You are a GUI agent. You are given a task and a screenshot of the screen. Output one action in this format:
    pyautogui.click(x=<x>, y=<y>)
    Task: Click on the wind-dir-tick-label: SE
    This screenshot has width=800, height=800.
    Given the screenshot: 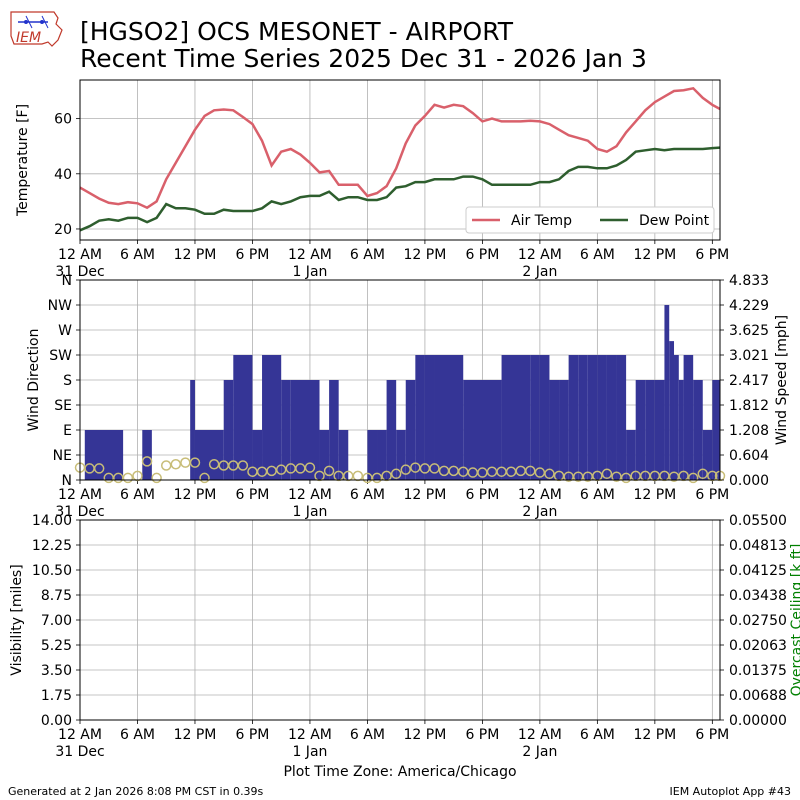 What is the action you would take?
    pyautogui.click(x=63, y=406)
    